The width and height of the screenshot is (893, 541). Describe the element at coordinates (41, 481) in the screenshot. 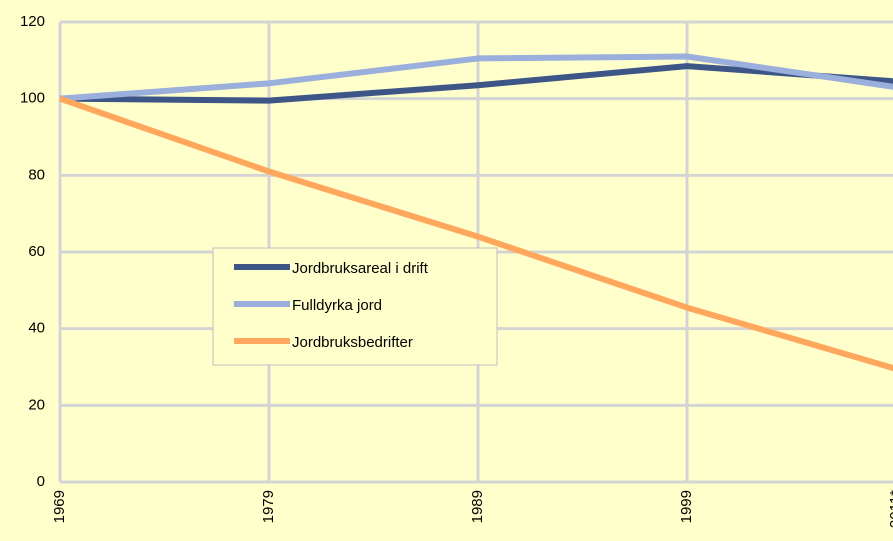

I see `y-tick-label: 0` at that location.